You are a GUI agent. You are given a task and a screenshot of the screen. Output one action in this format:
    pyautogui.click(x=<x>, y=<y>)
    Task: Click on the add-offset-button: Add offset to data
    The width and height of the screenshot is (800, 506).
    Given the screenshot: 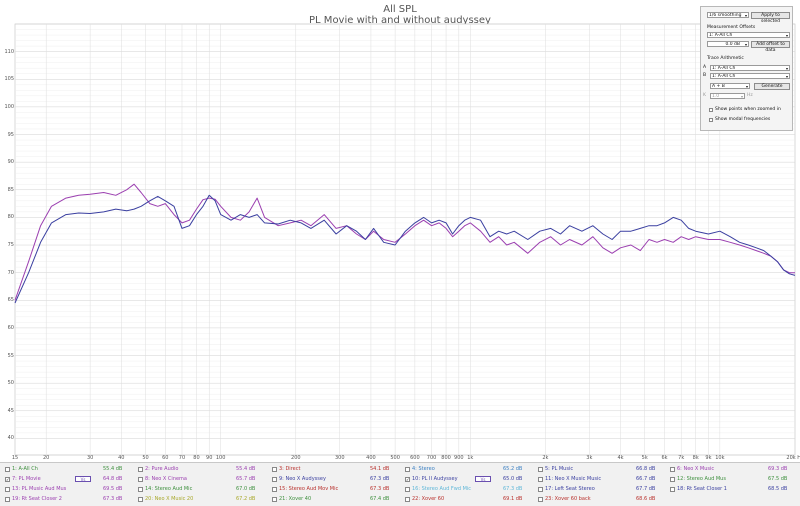 What is the action you would take?
    pyautogui.click(x=770, y=47)
    